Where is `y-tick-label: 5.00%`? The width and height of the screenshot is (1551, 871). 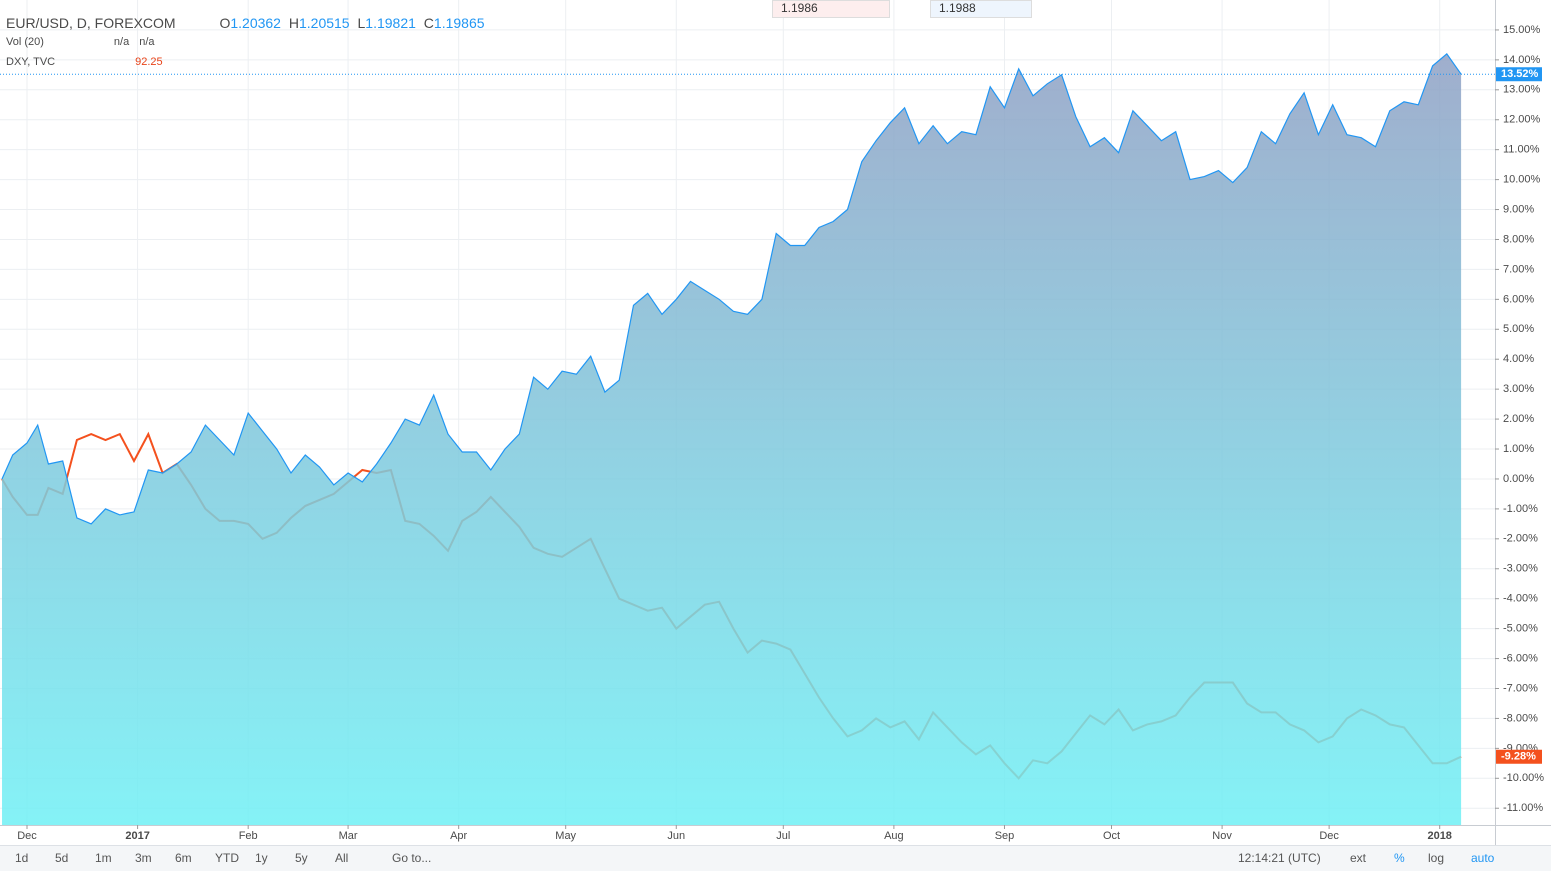
y-tick-label: 5.00% is located at coordinates (1518, 329).